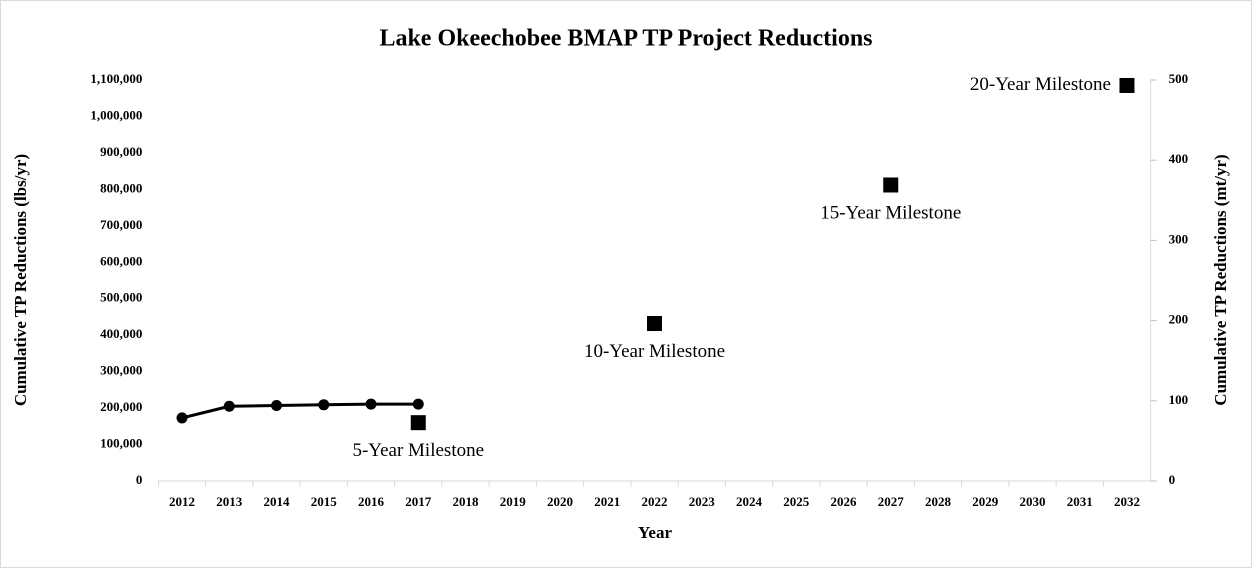  What do you see at coordinates (1179, 158) in the screenshot?
I see `y2-tick-label: 400` at bounding box center [1179, 158].